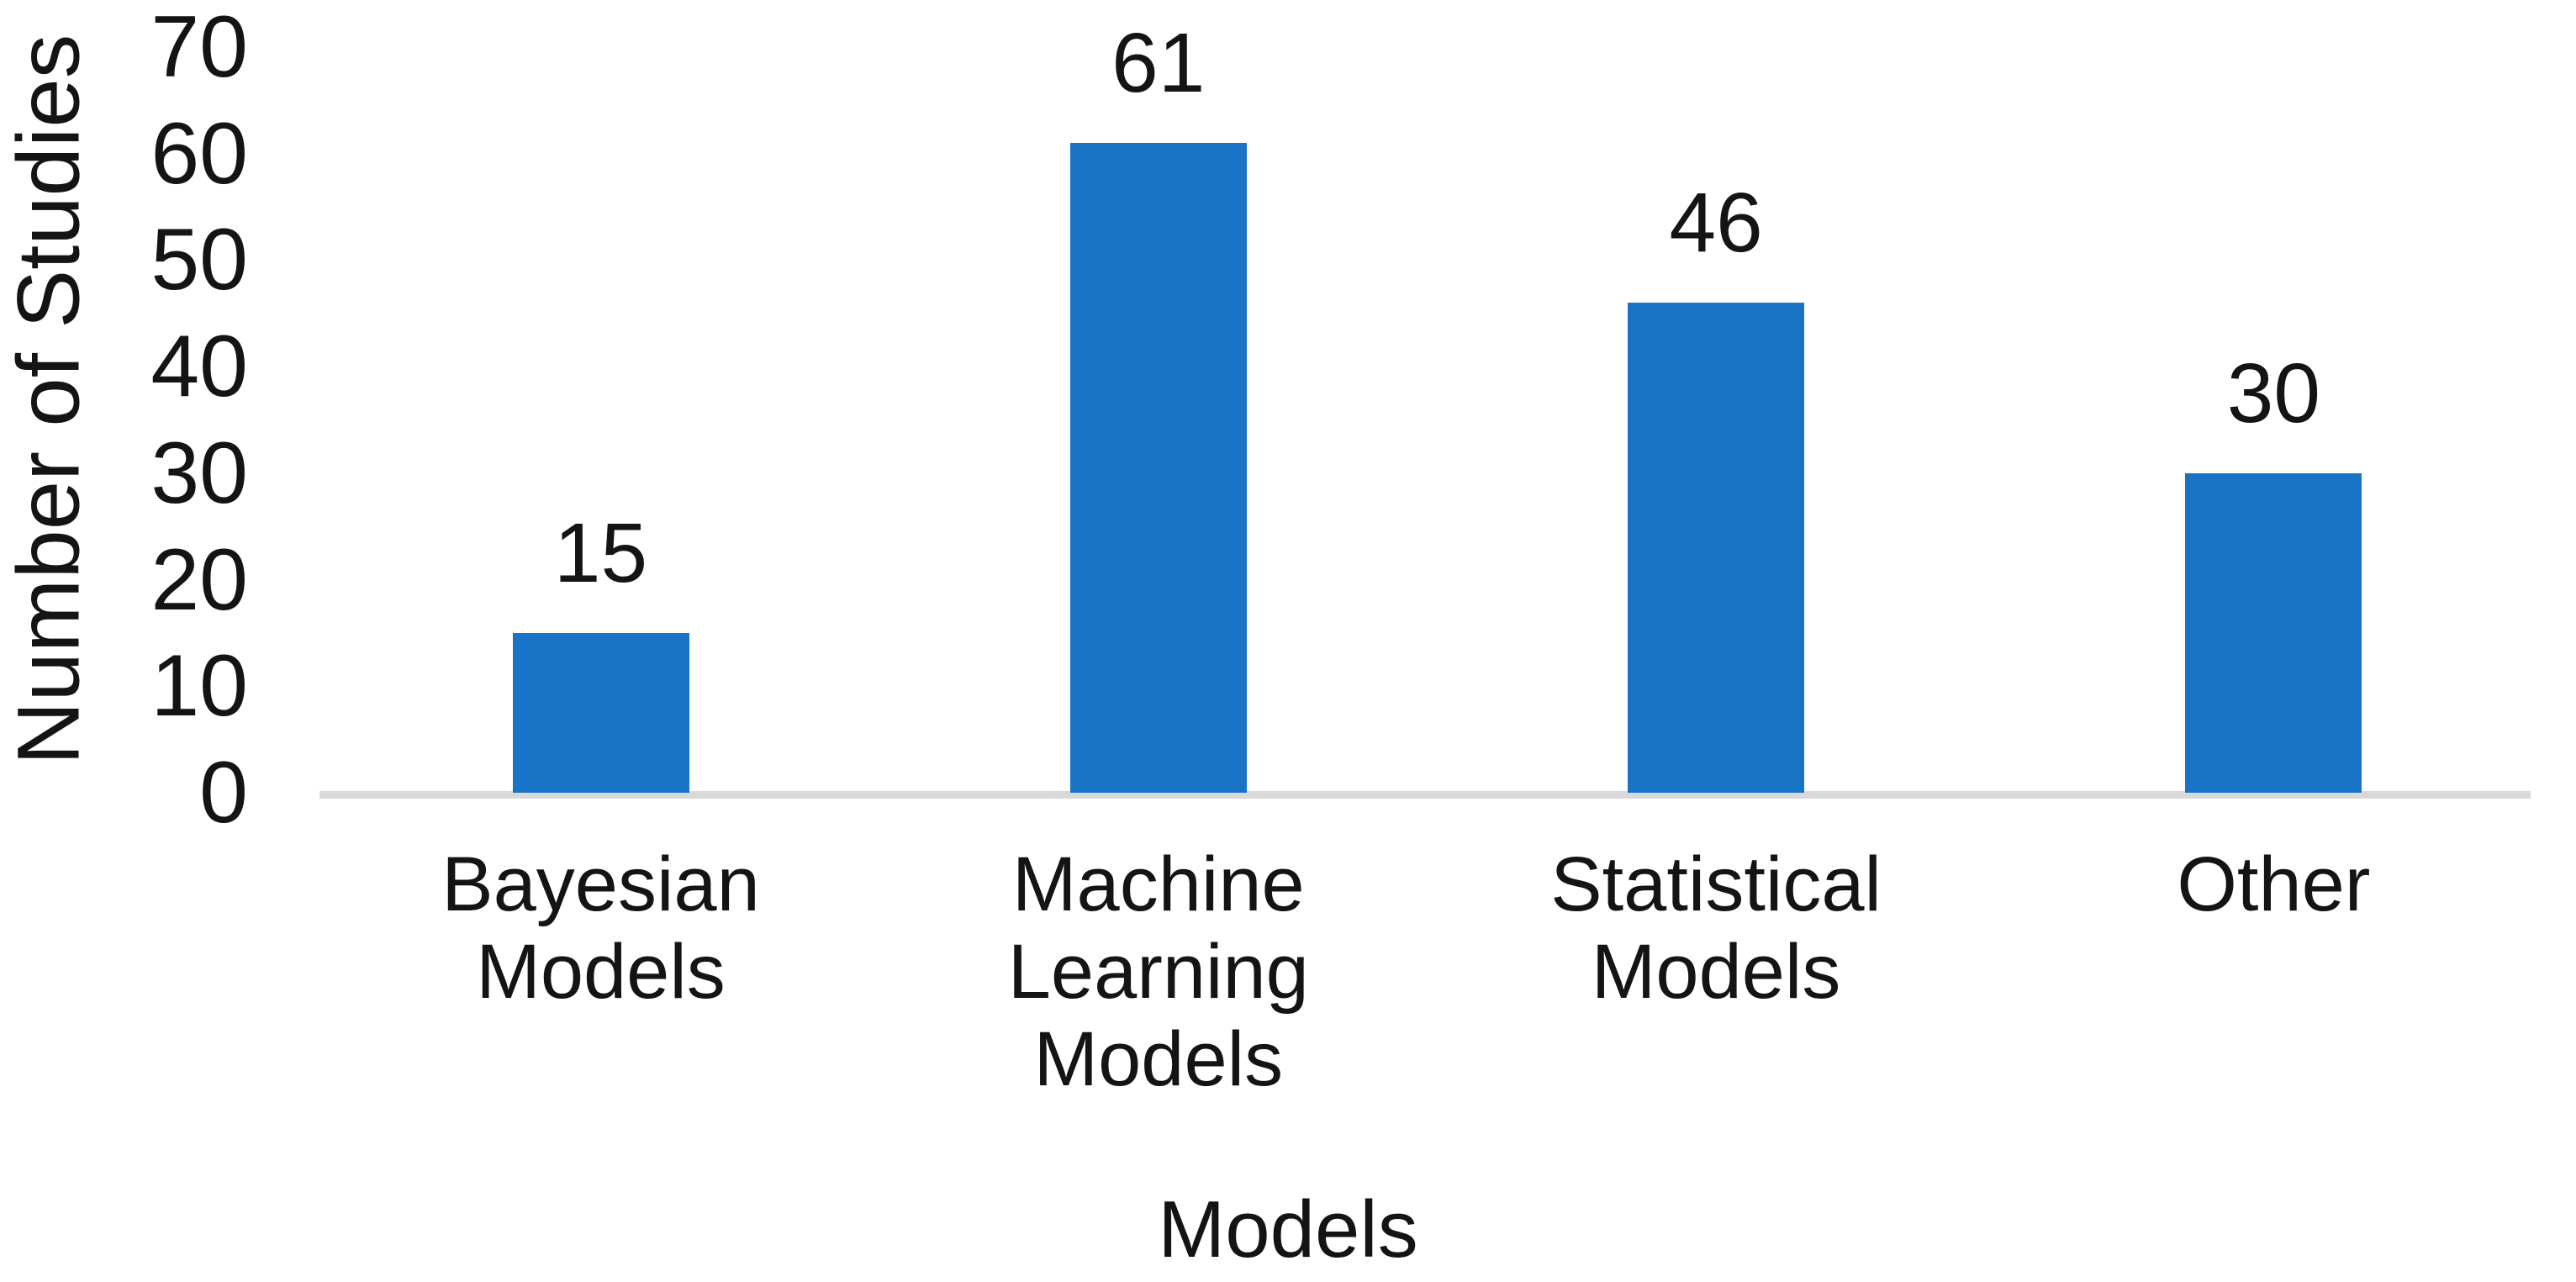 This screenshot has width=2576, height=1282. I want to click on category-label: Machine Learning Models, so click(1158, 971).